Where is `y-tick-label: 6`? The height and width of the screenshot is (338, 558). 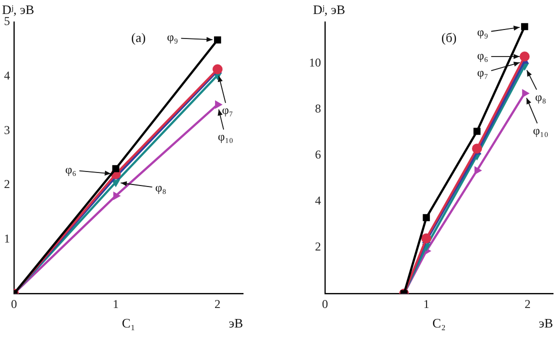 y-tick-label: 6 is located at coordinates (318, 155).